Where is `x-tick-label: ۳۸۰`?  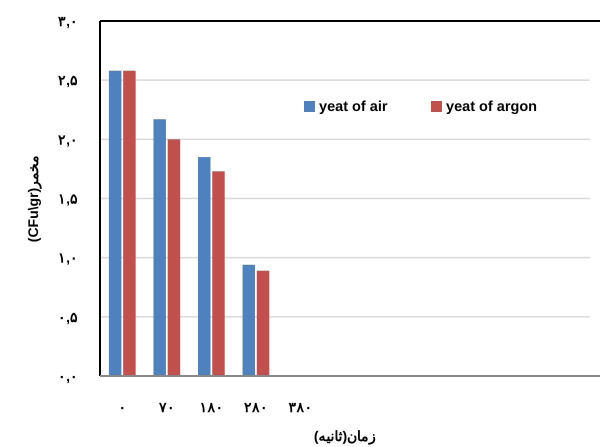 x-tick-label: ۳۸۰ is located at coordinates (300, 407).